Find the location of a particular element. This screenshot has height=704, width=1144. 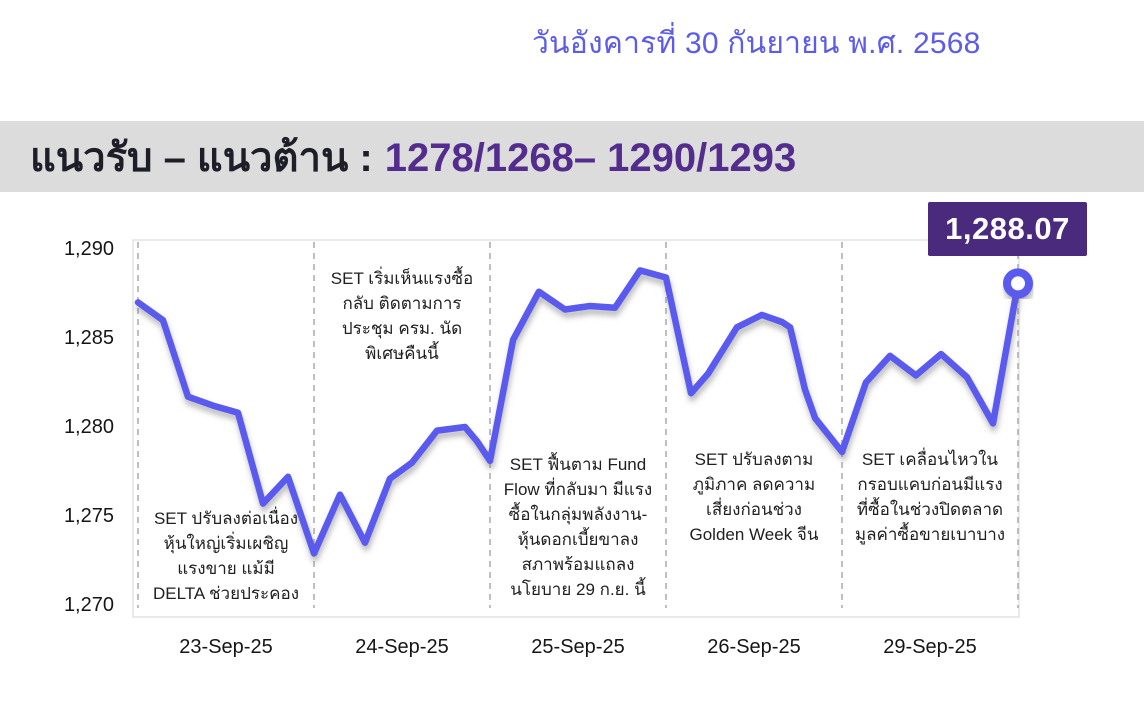

x-tick-label: 25-Sep-25 is located at coordinates (578, 647).